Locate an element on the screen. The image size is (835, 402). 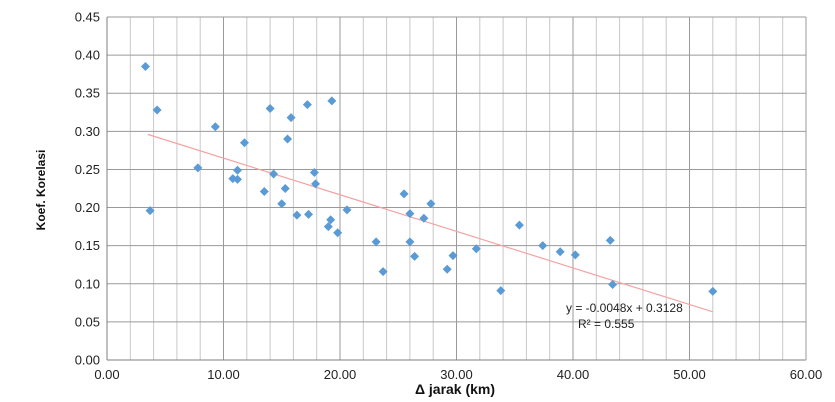
x-tick-label: 40.00 is located at coordinates (573, 374).